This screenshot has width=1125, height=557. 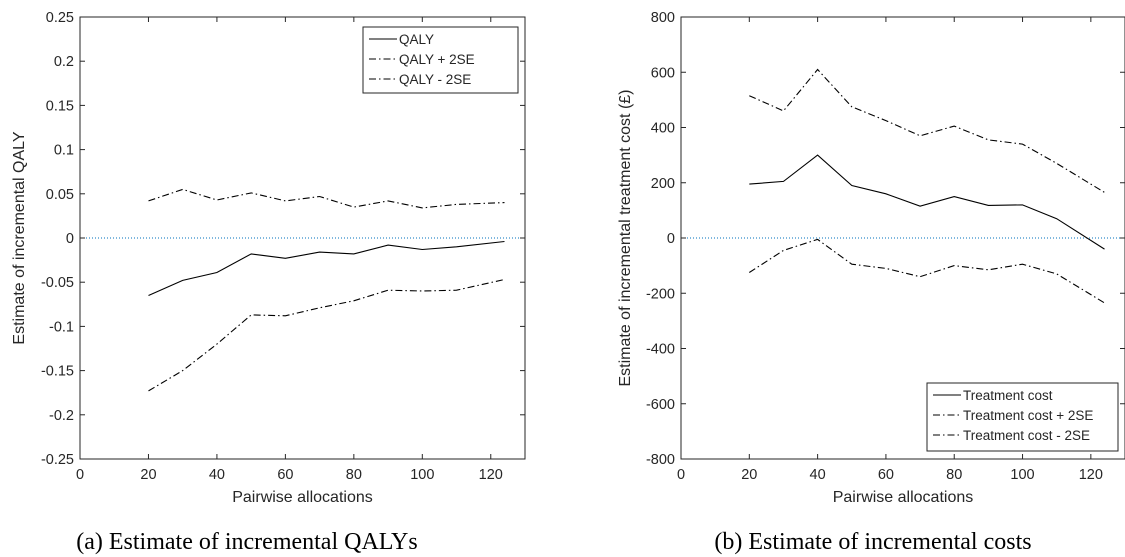 What do you see at coordinates (61, 327) in the screenshot?
I see `y-tick-label: -0.1` at bounding box center [61, 327].